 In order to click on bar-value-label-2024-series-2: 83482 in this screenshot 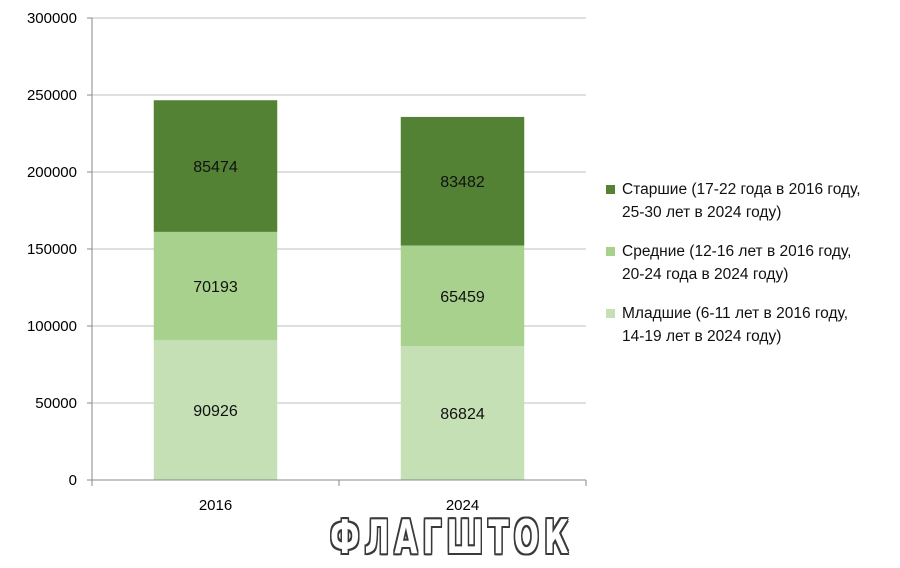, I will do `click(462, 182)`.